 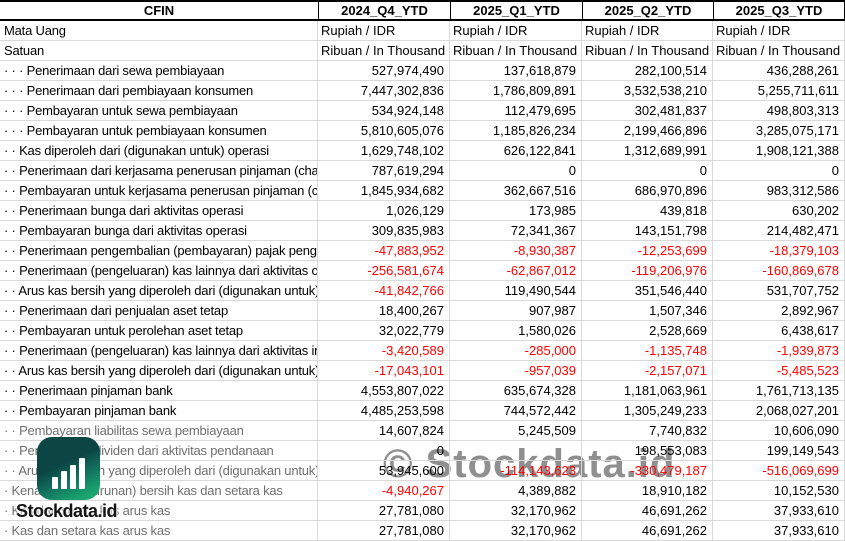 What do you see at coordinates (384, 471) in the screenshot?
I see `cell-value: 53,945,600` at bounding box center [384, 471].